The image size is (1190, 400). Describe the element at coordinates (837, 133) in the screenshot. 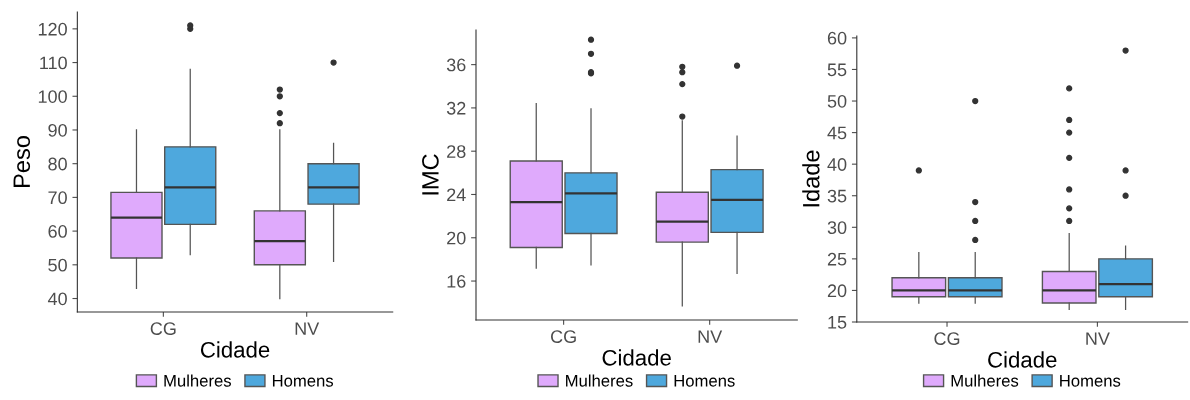

I see `y-tick-label: 45` at that location.